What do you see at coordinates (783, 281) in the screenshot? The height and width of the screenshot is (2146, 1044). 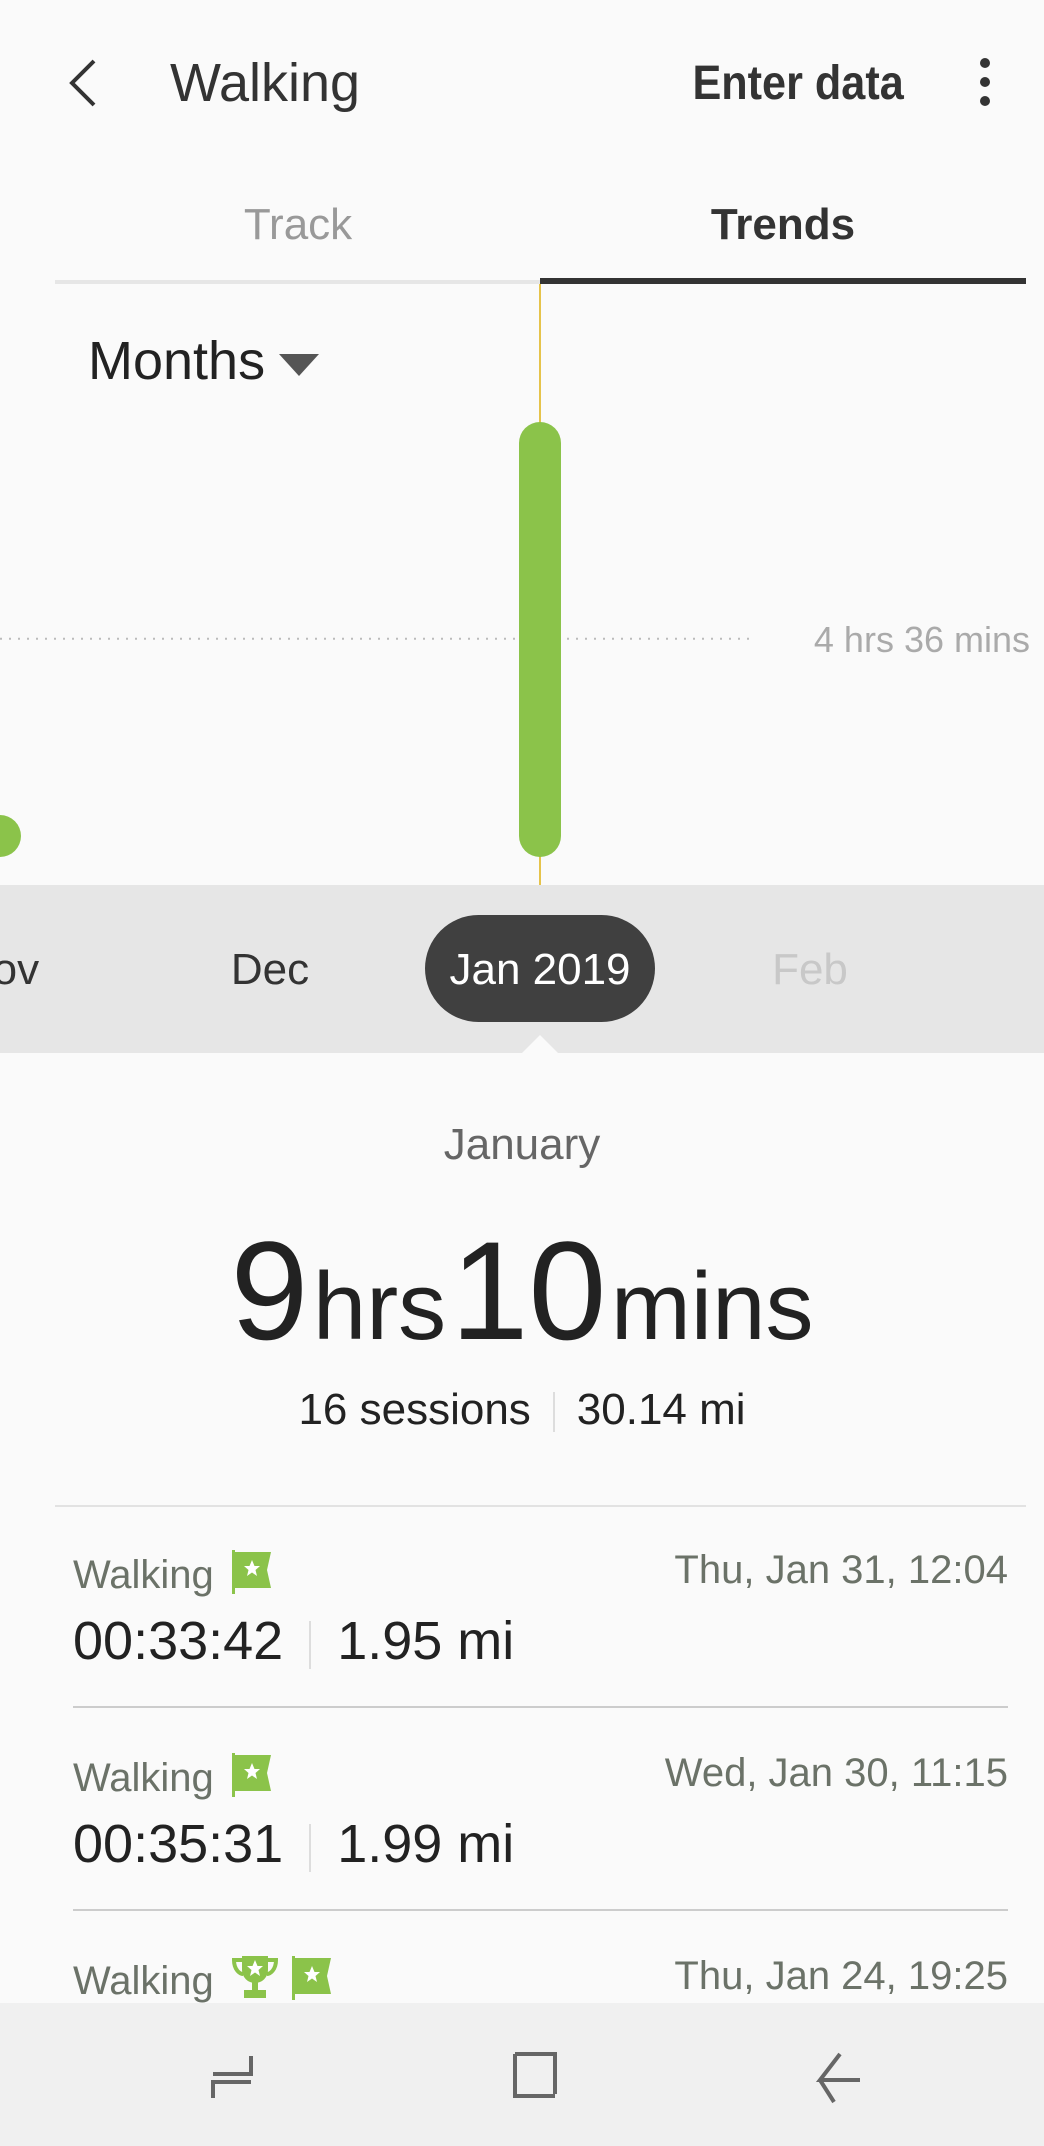 I see `active-tab-indicator` at bounding box center [783, 281].